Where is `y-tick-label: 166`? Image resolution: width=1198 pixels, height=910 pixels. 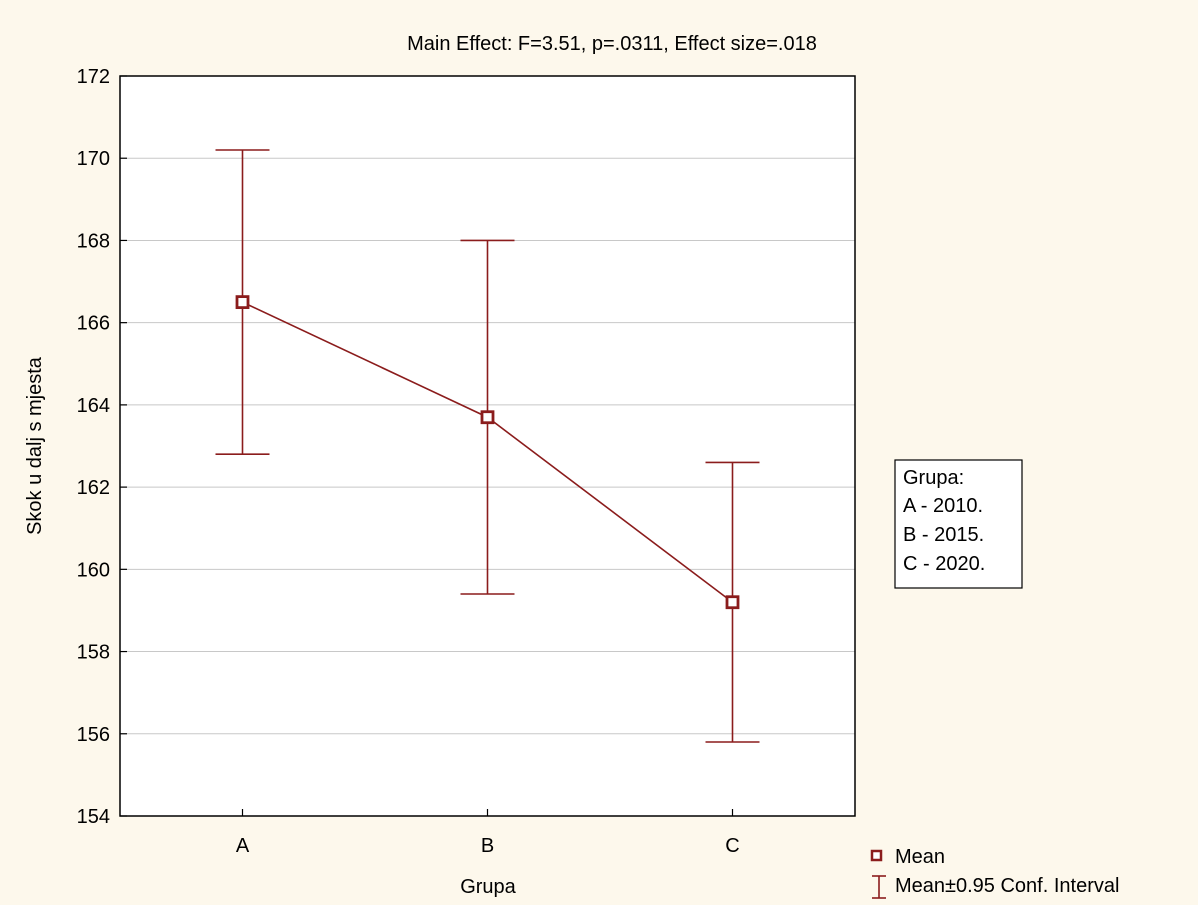 y-tick-label: 166 is located at coordinates (93, 324).